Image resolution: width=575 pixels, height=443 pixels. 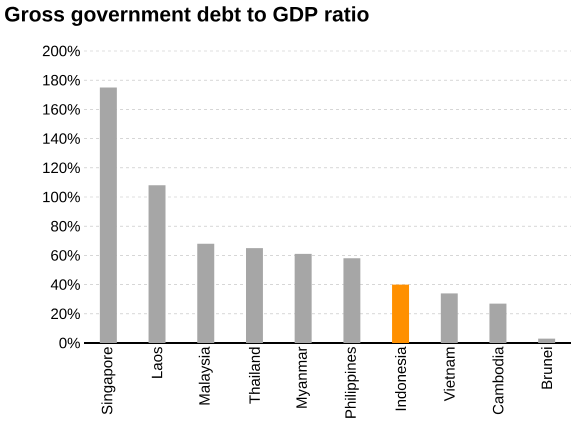 What do you see at coordinates (61, 168) in the screenshot?
I see `y-tick-label: 120%` at bounding box center [61, 168].